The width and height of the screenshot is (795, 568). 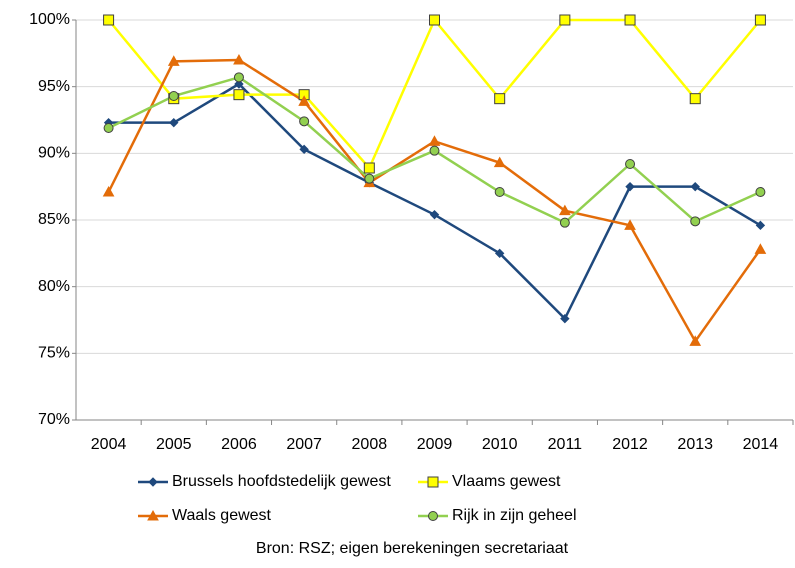 What do you see at coordinates (54, 86) in the screenshot?
I see `y-tick-label: 95%` at bounding box center [54, 86].